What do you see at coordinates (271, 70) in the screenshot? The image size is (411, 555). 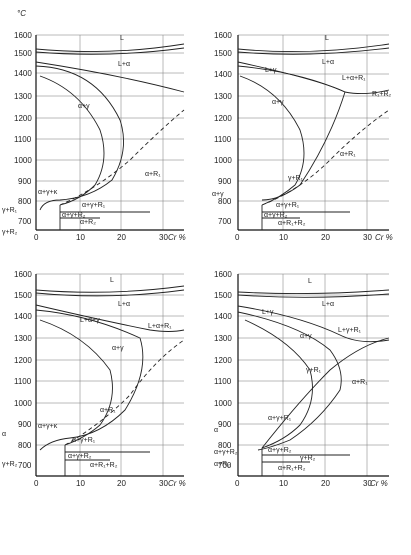 I see `phase-label: L+γ` at bounding box center [271, 70].